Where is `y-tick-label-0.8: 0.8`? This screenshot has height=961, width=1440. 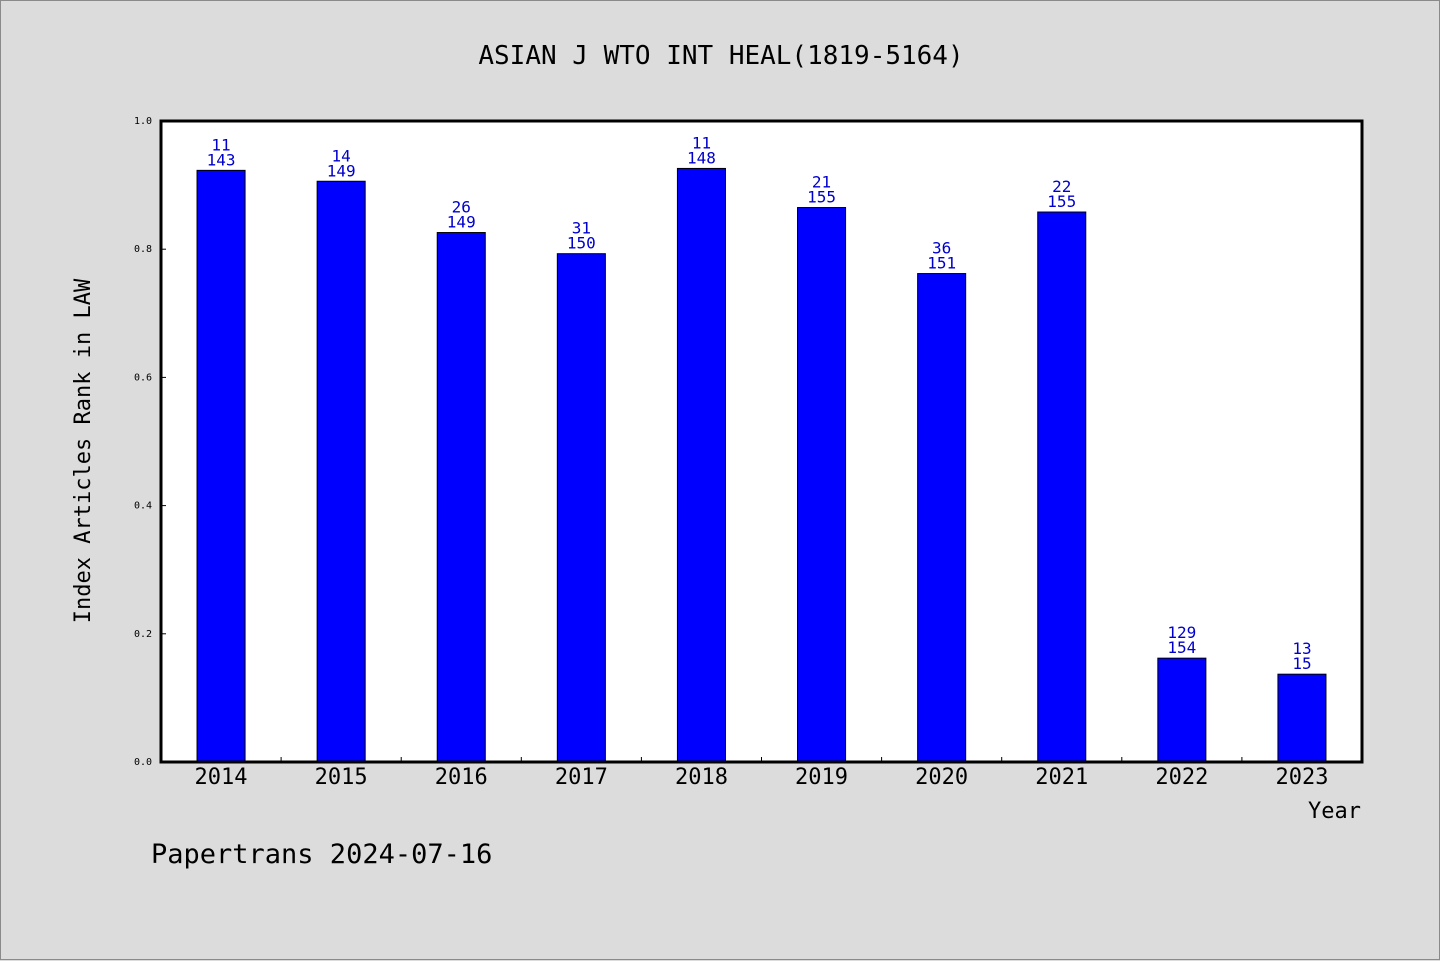 y-tick-label-0.8: 0.8 is located at coordinates (143, 249).